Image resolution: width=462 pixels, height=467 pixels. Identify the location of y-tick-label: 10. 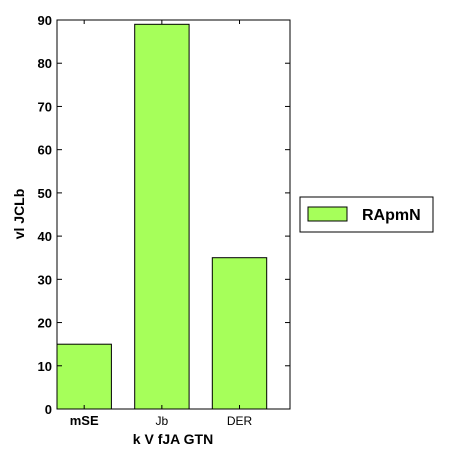
(45, 366).